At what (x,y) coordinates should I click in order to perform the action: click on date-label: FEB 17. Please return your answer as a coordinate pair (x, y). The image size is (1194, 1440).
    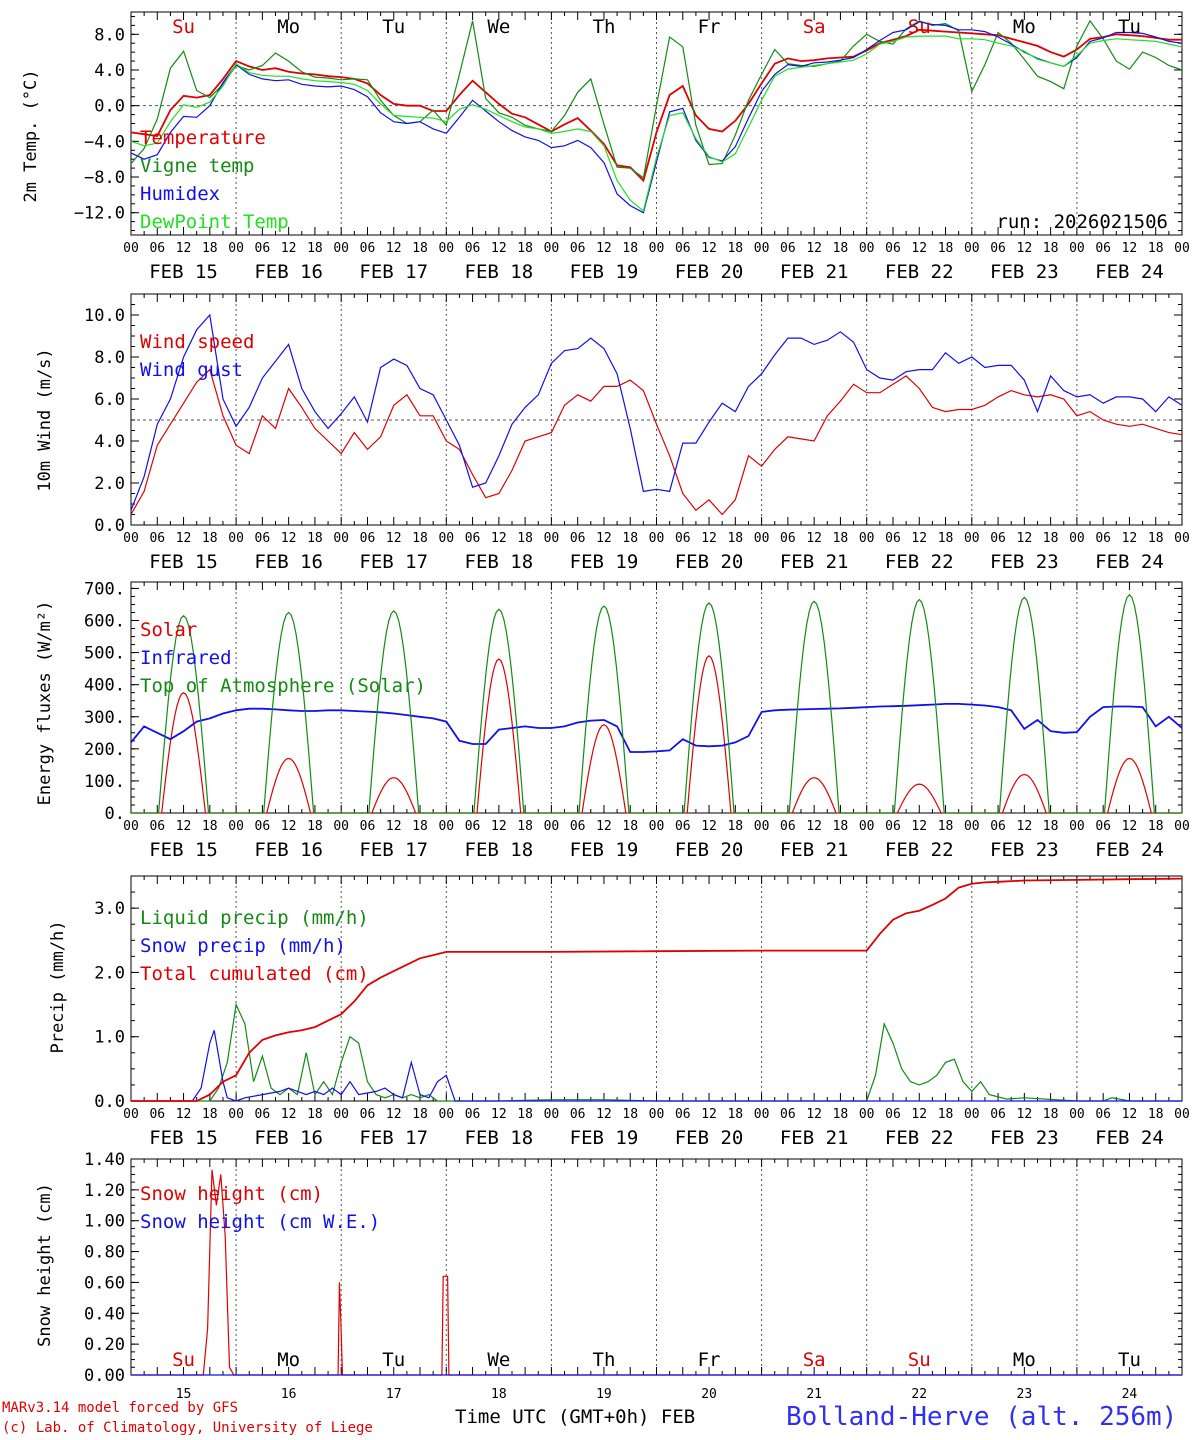
    Looking at the image, I should click on (393, 850).